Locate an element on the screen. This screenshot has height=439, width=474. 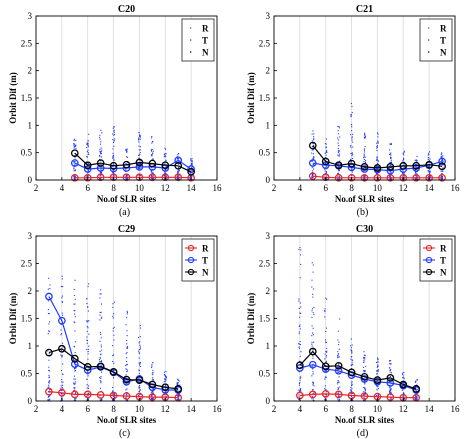
legend-label-r: R is located at coordinates (443, 29).